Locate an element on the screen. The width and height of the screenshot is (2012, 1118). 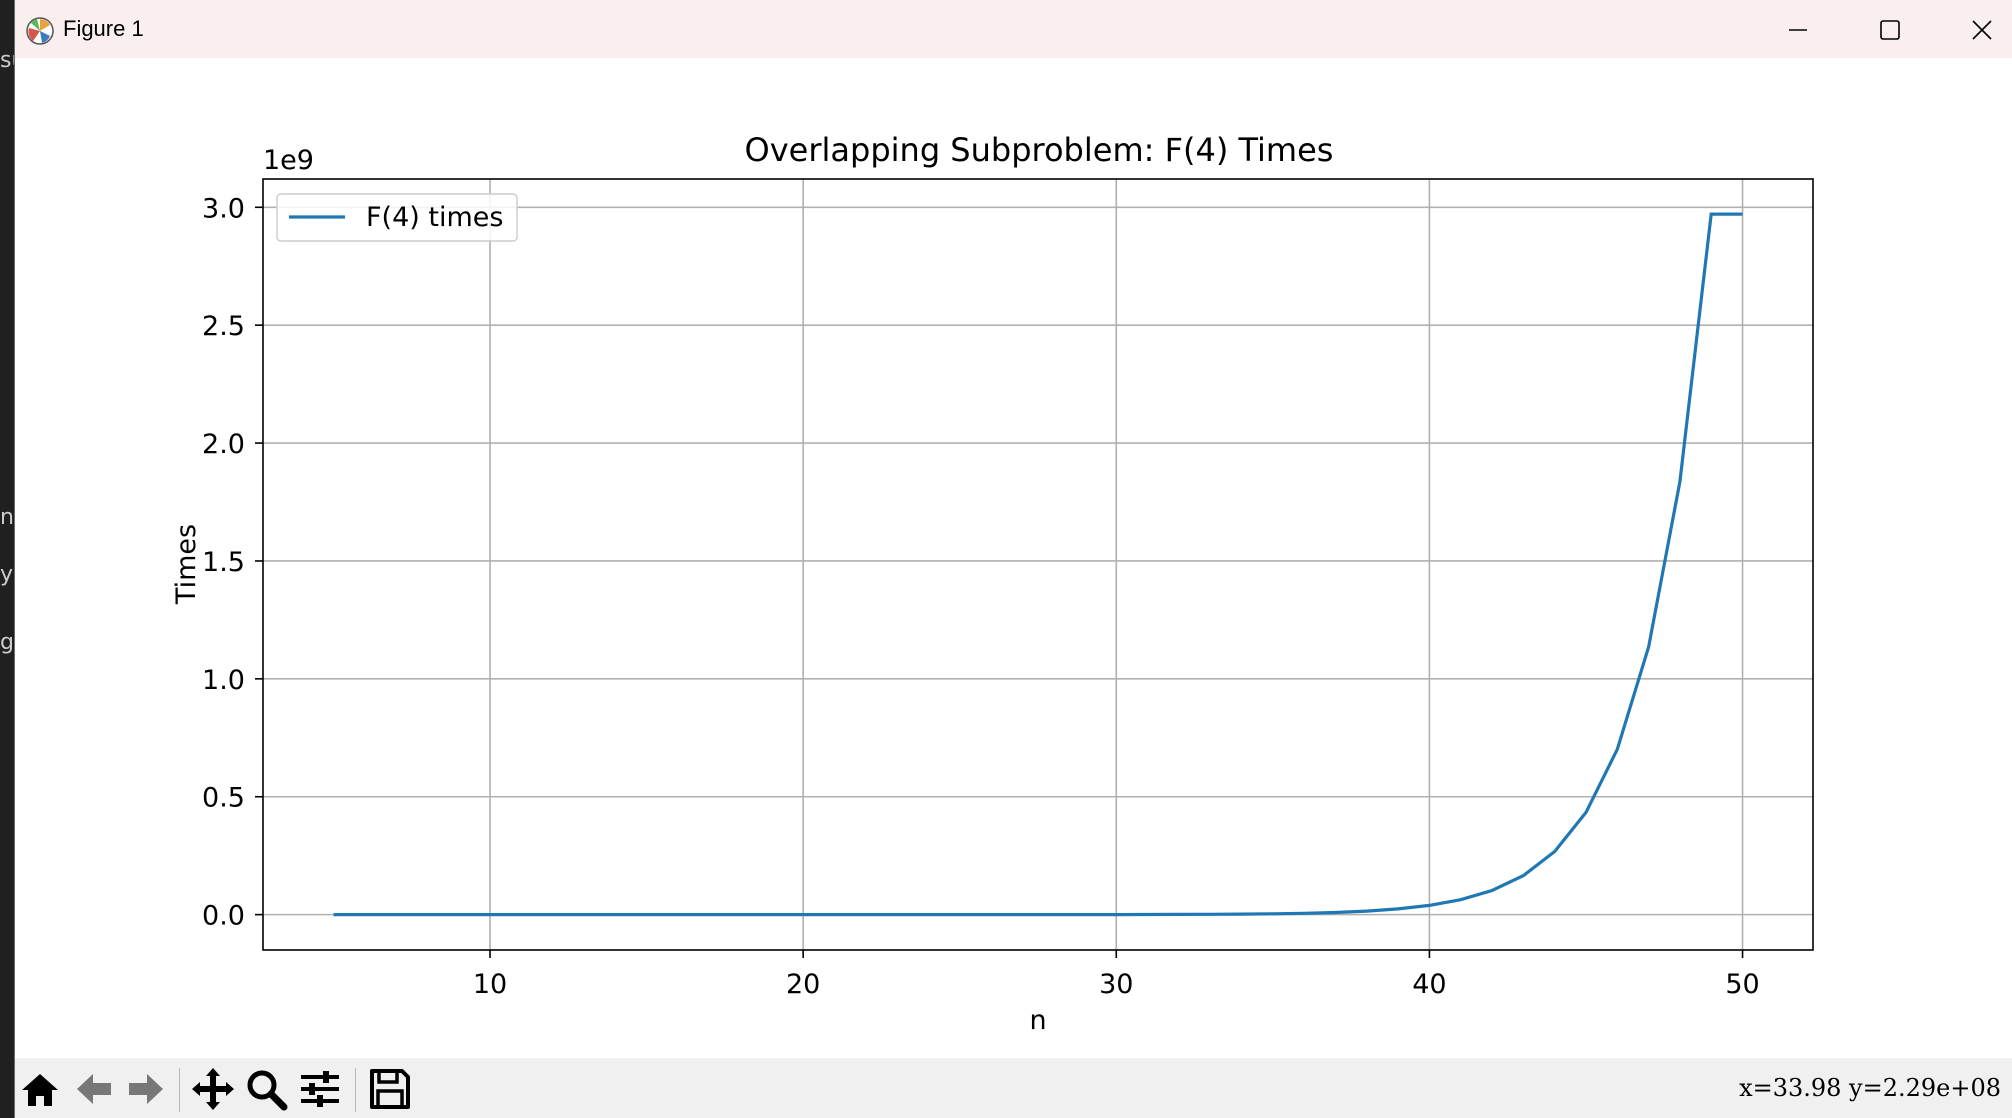
legend: F(4) times is located at coordinates (397, 217).